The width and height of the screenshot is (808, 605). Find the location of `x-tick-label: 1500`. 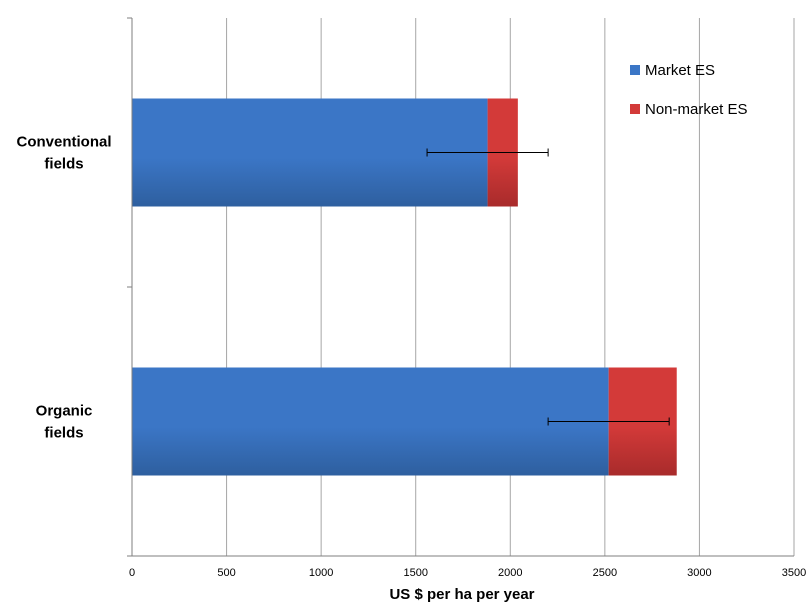

x-tick-label: 1500 is located at coordinates (415, 573).